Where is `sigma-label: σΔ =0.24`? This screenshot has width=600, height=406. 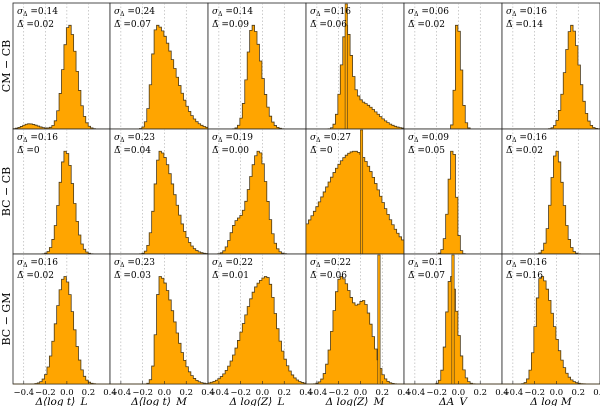
sigma-label: σΔ =0.24 is located at coordinates (134, 12).